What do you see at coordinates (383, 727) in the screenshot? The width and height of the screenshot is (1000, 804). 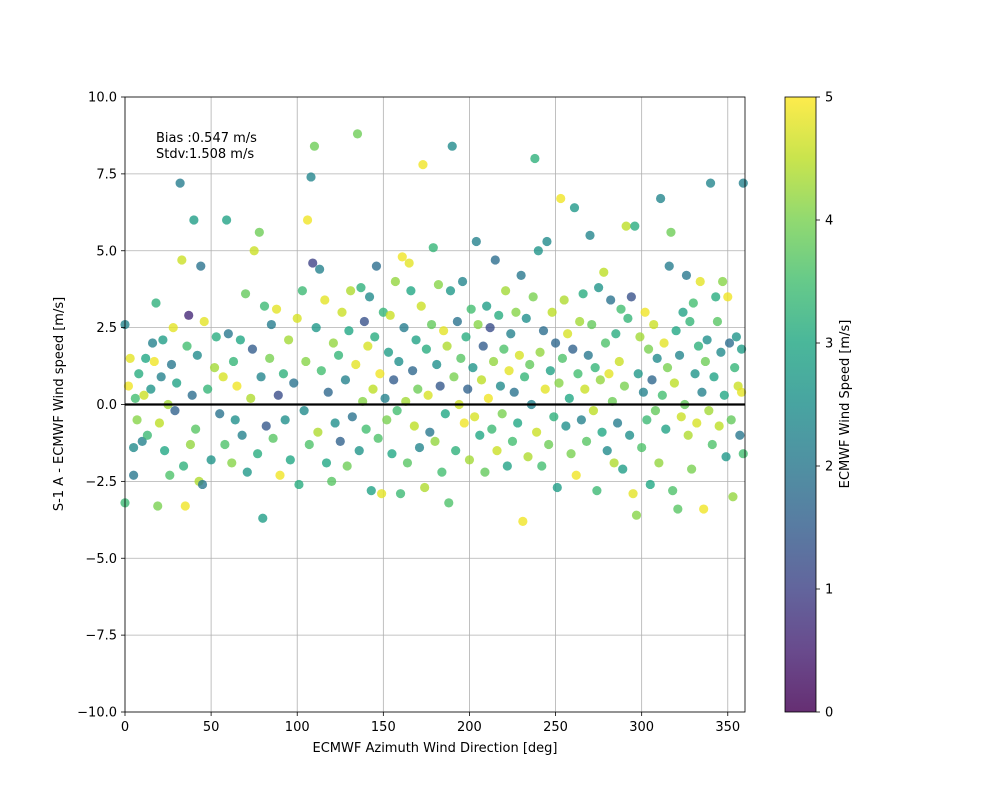 I see `x-tick-label: 150` at bounding box center [383, 727].